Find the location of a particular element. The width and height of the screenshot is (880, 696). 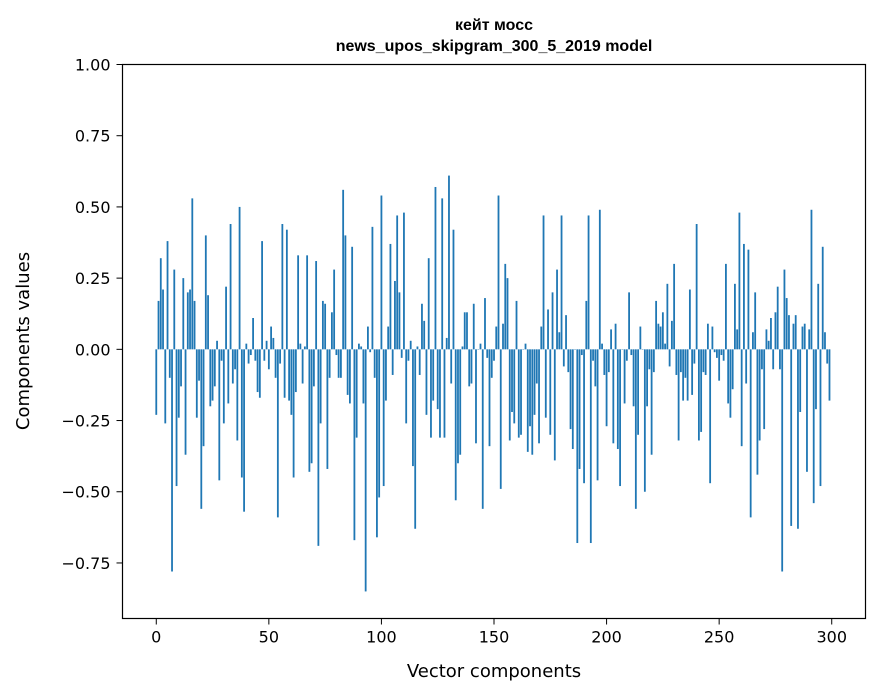

x-axis-ticks: 0 50 100 150 200 250 300 is located at coordinates (499, 632).